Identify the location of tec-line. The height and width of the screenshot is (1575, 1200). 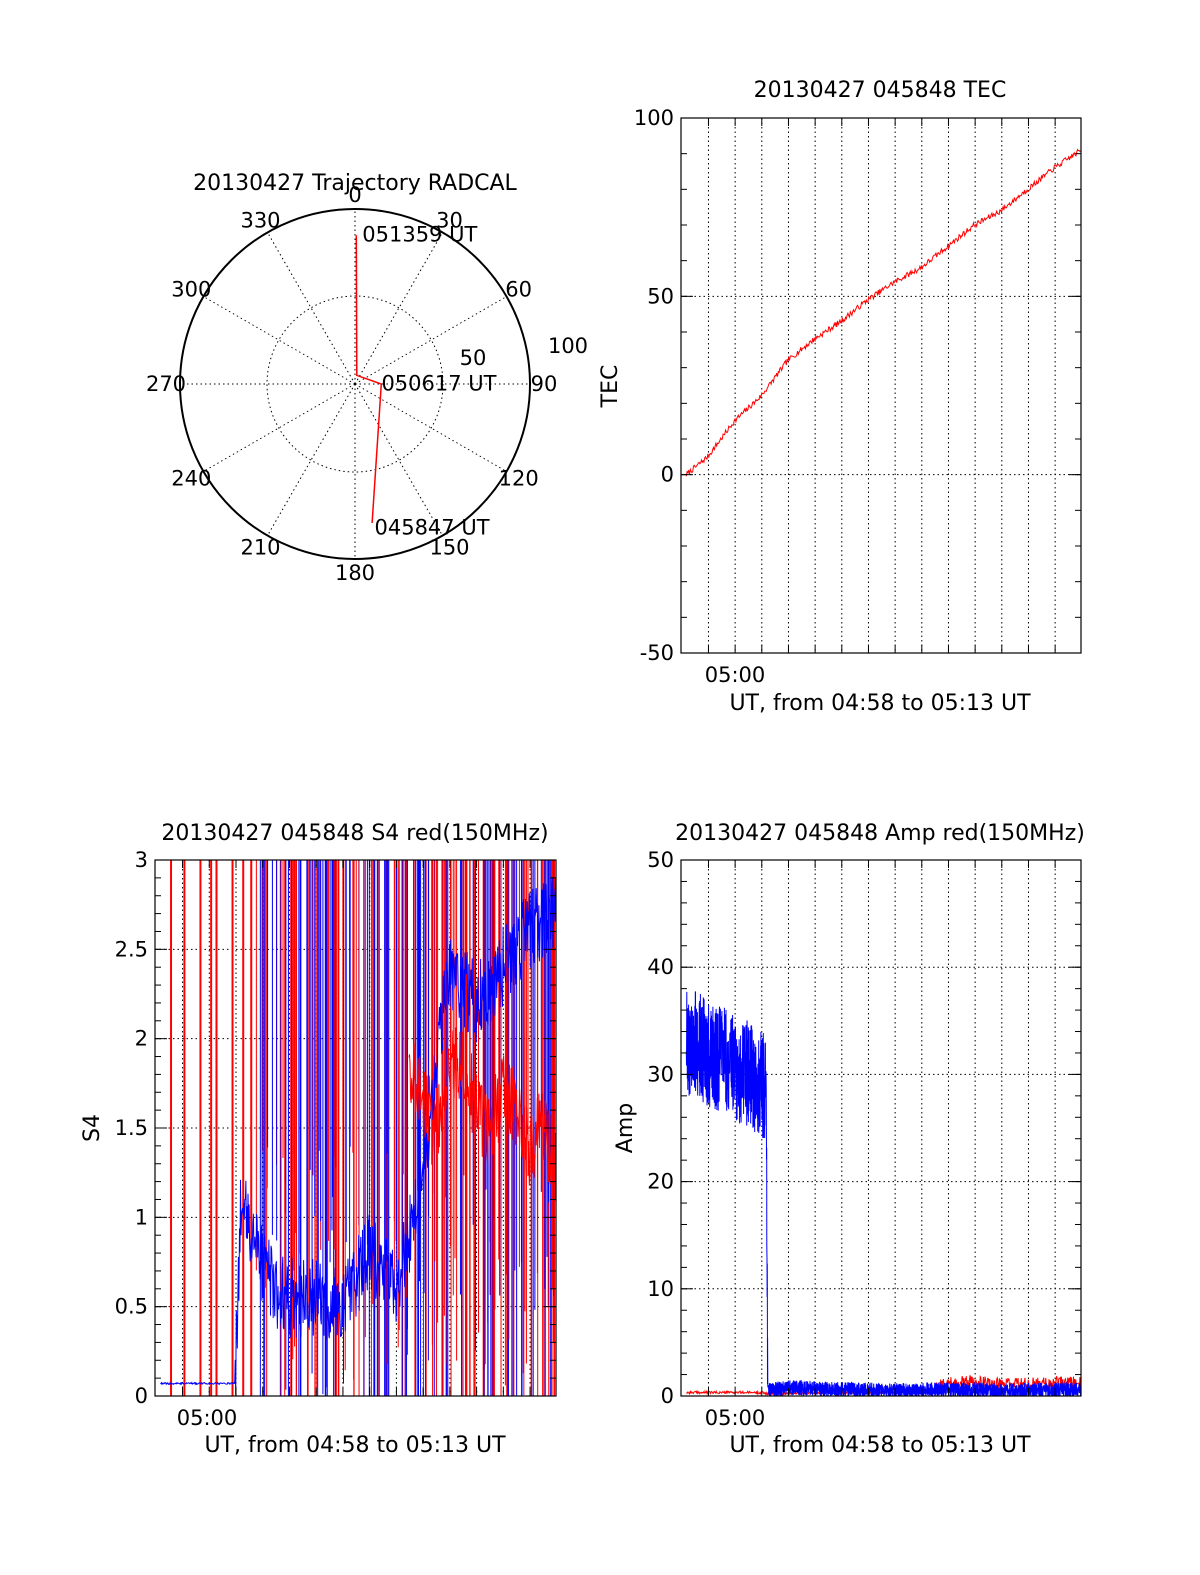
(883, 312).